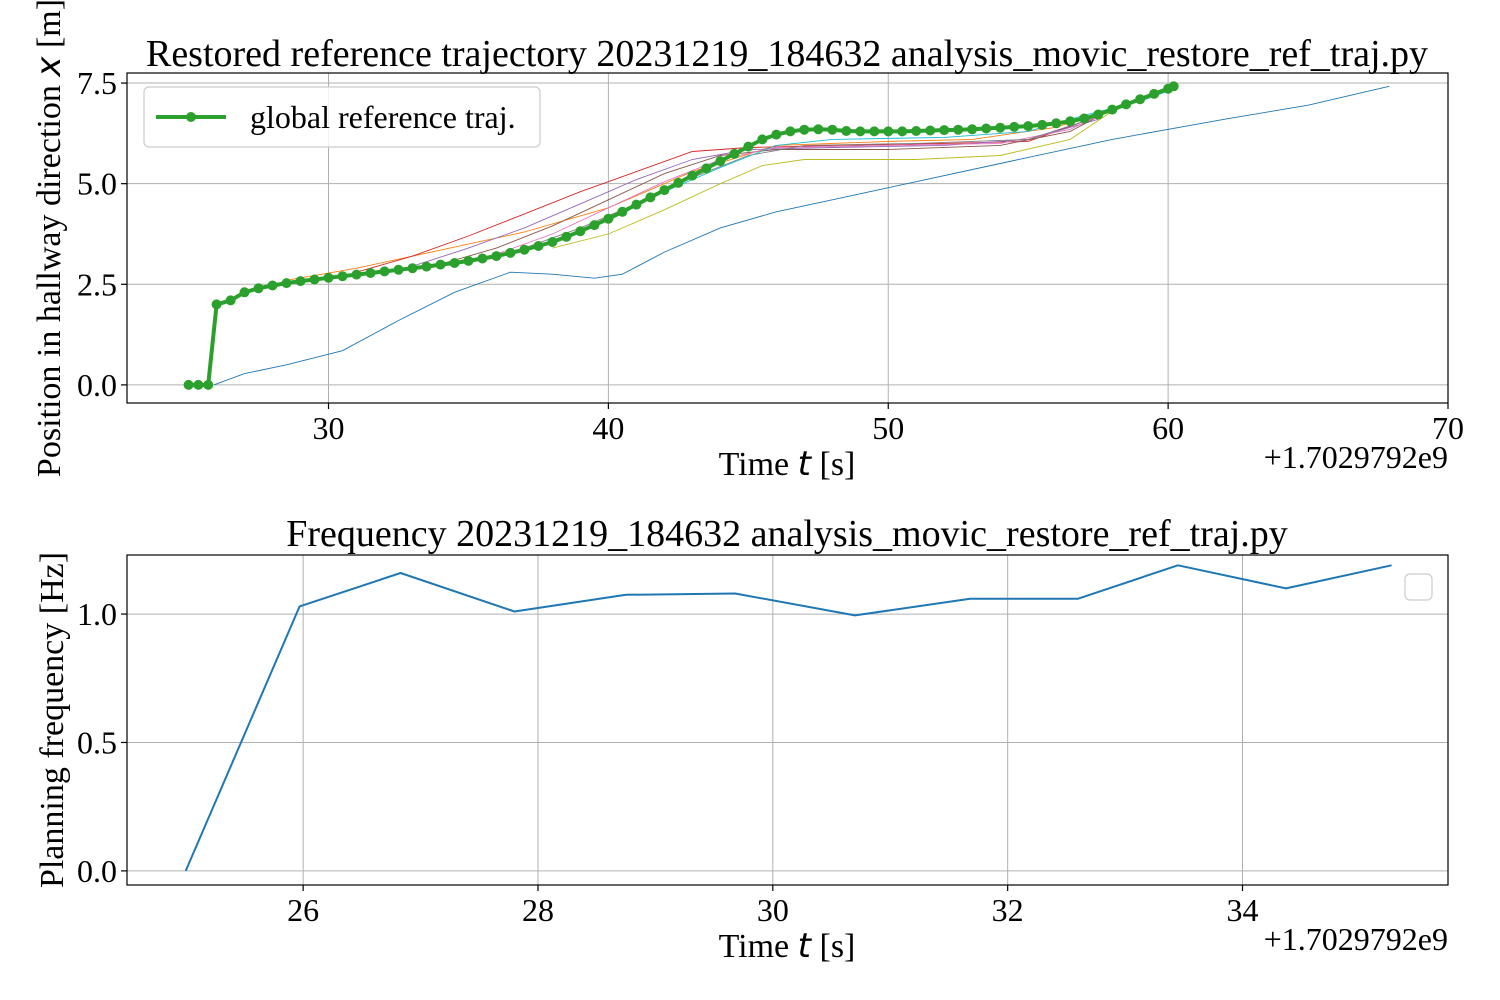 The height and width of the screenshot is (1000, 1500). What do you see at coordinates (97, 614) in the screenshot?
I see `frequency-ytick-label: 1.0` at bounding box center [97, 614].